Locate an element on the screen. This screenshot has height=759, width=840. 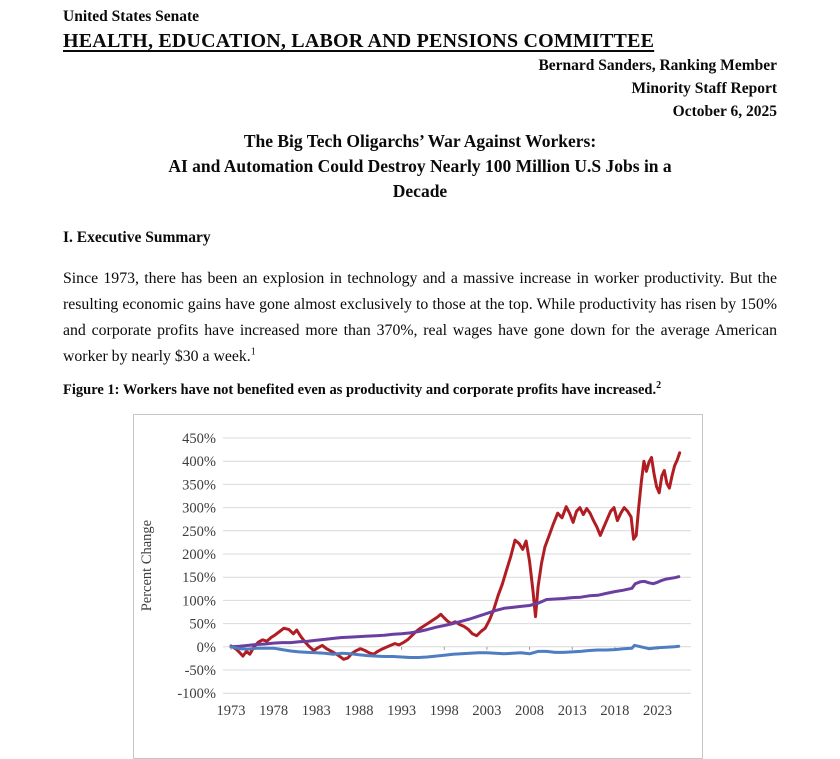
y-axis-tick-label: 0% is located at coordinates (206, 648).